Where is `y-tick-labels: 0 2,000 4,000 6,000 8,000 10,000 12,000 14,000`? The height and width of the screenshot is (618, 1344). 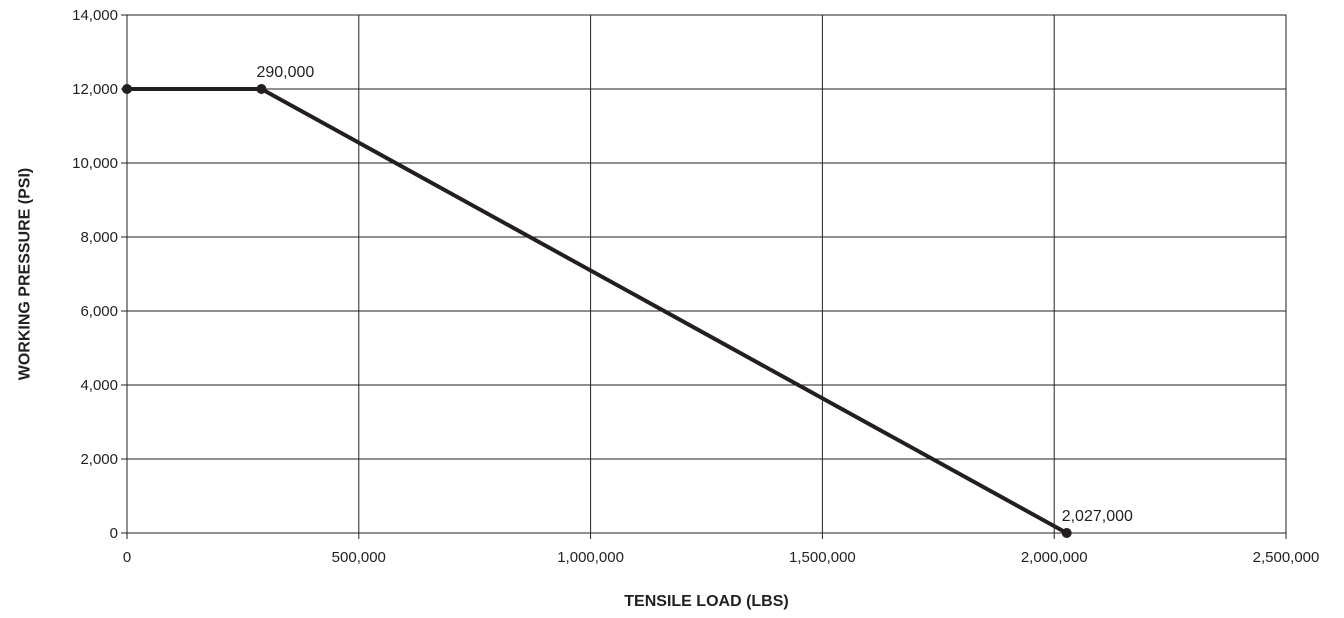 y-tick-labels: 0 2,000 4,000 6,000 8,000 10,000 12,000 14,000 is located at coordinates (95, 274).